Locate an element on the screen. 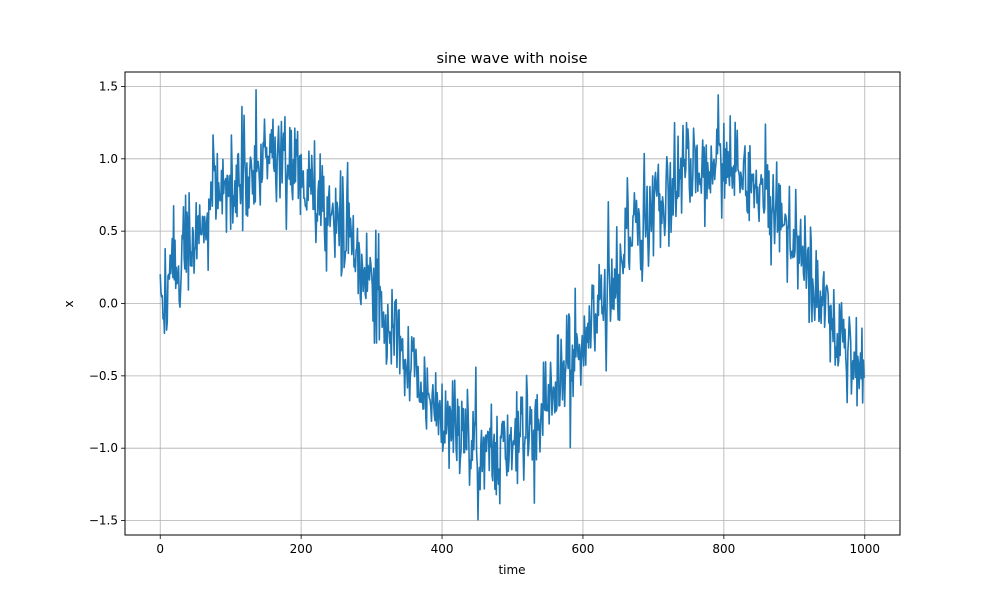 This screenshot has width=1000, height=600. y-tick-label: 0.0 is located at coordinates (108, 304).